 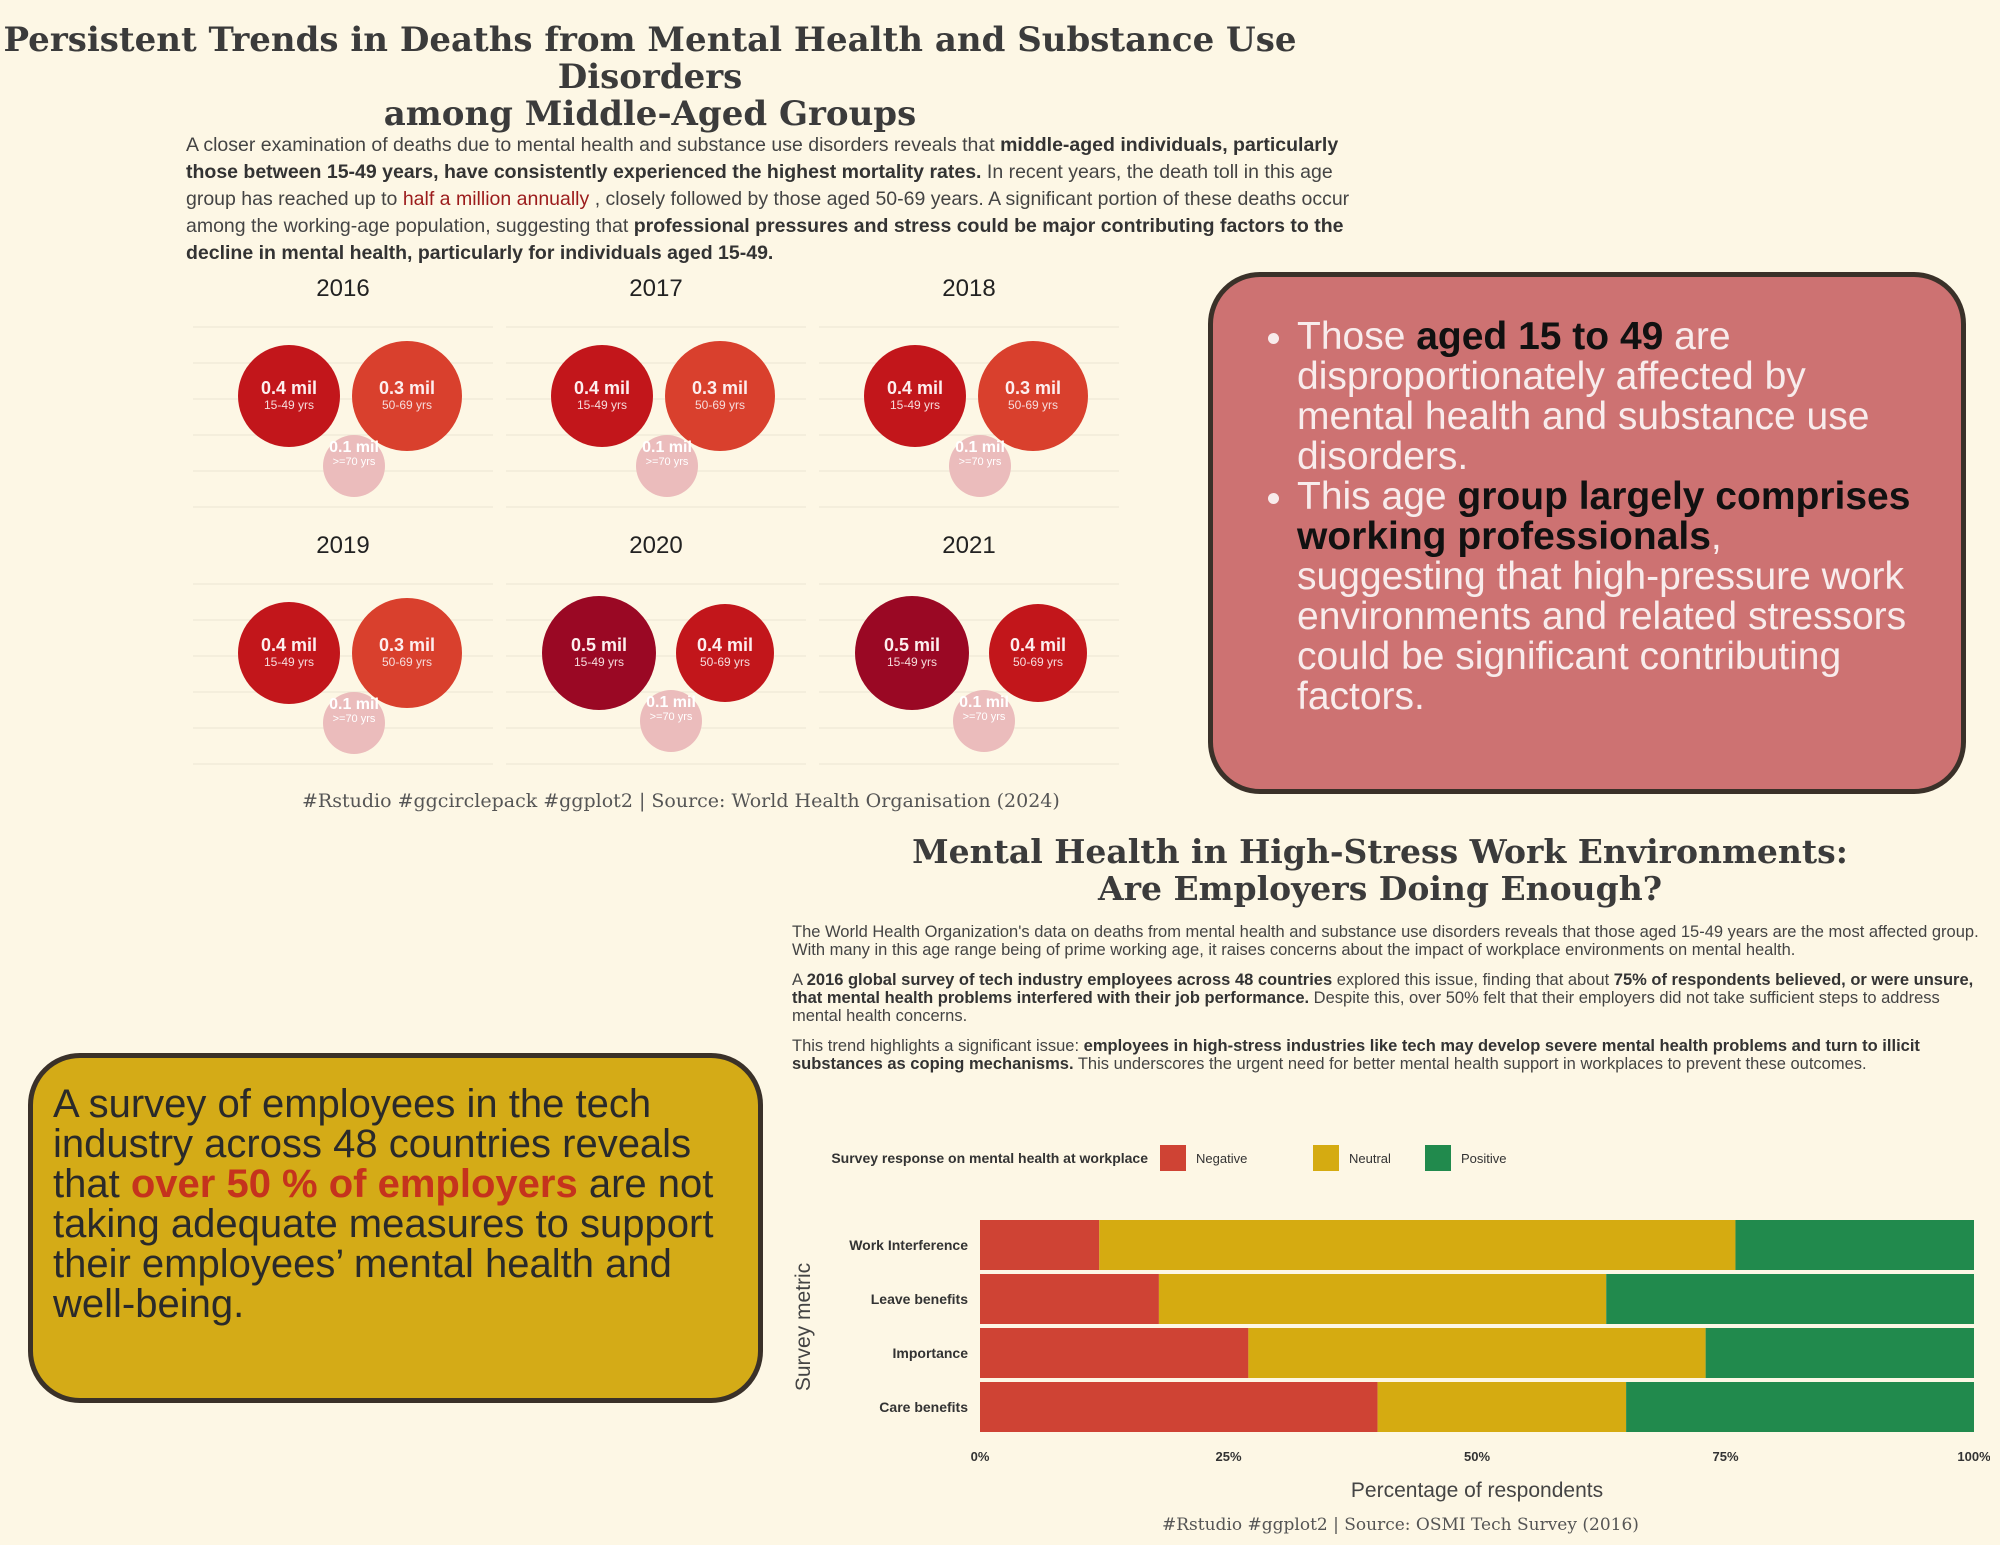 What do you see at coordinates (1357, 336) in the screenshot?
I see `callout-bullet-1-pre: Those` at bounding box center [1357, 336].